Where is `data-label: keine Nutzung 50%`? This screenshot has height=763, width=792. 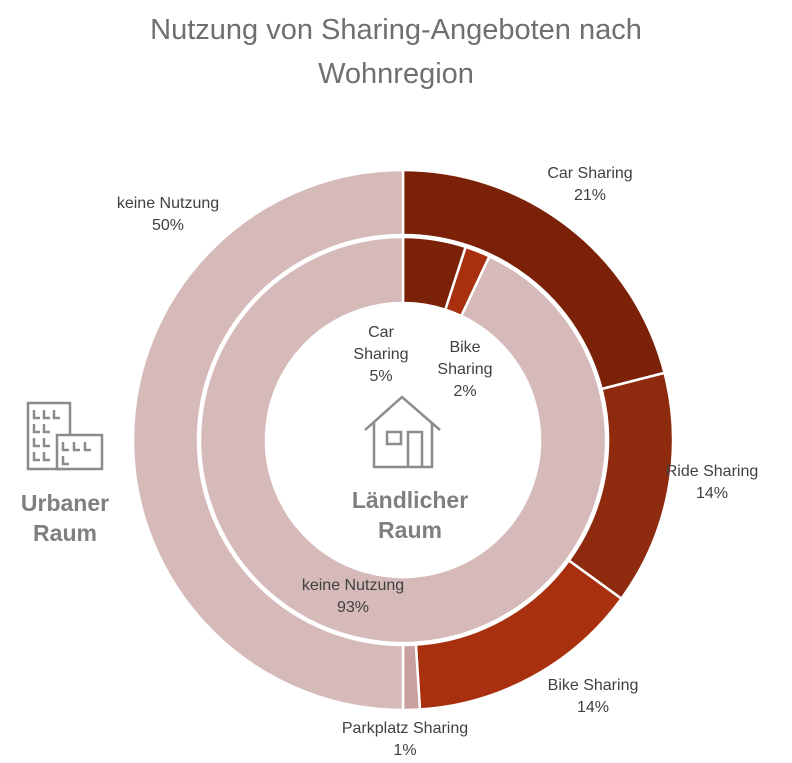
data-label: keine Nutzung 50% is located at coordinates (168, 215).